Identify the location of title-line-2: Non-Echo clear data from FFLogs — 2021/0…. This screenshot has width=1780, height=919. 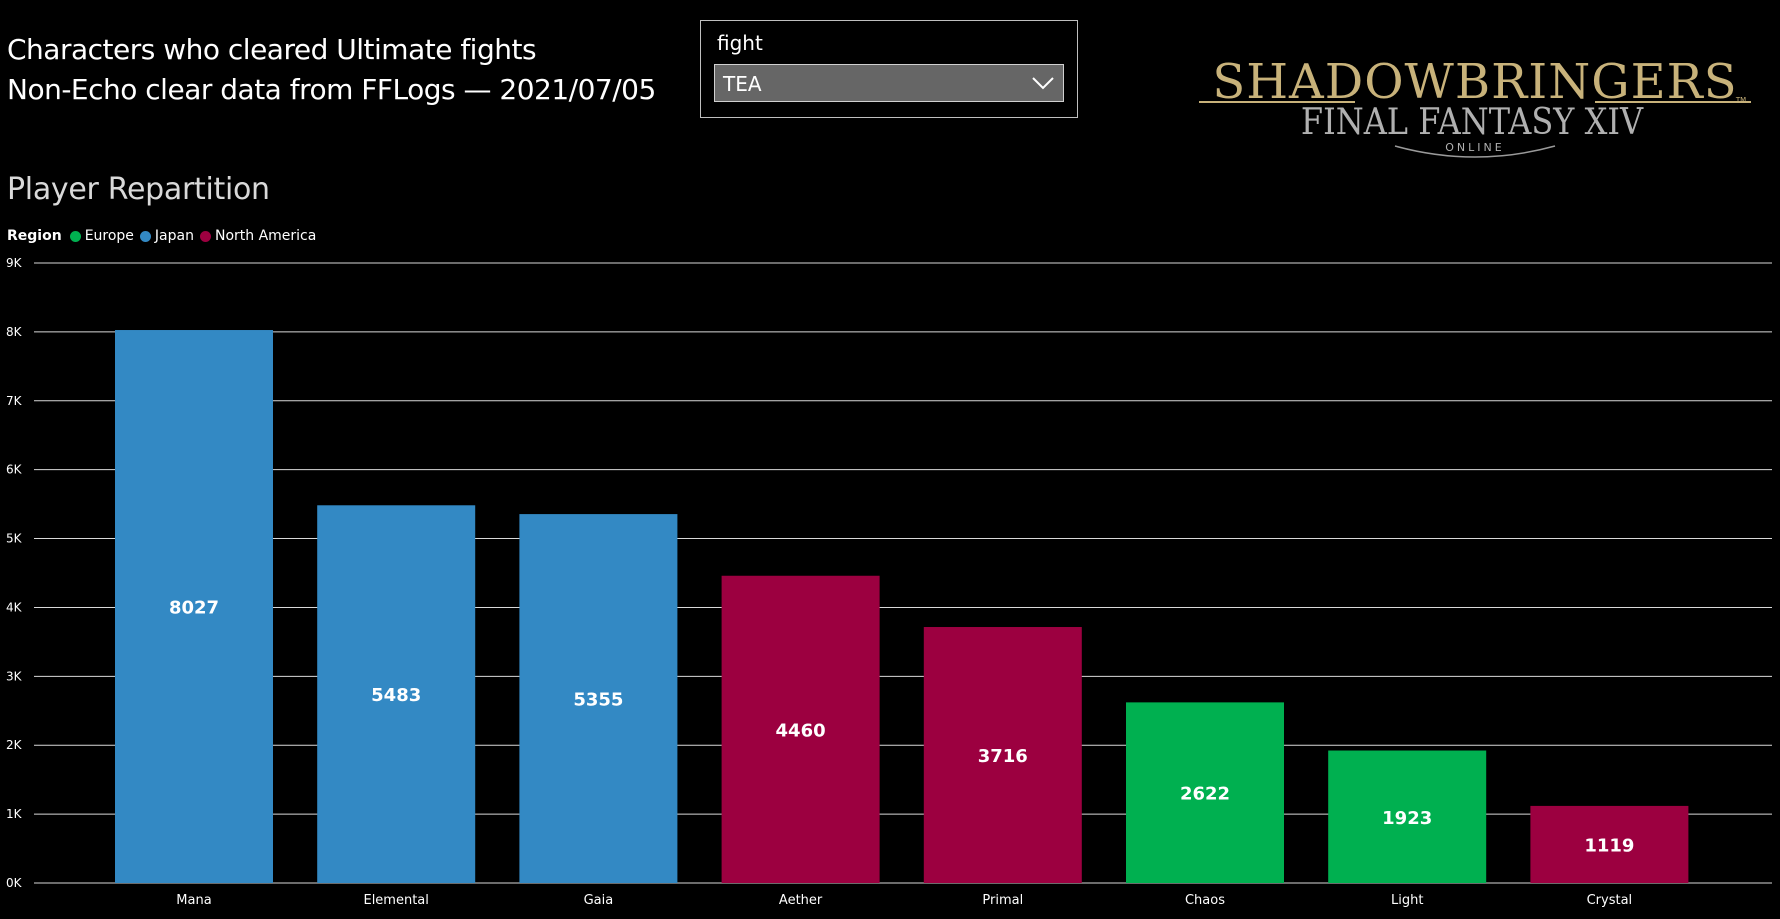
(331, 89).